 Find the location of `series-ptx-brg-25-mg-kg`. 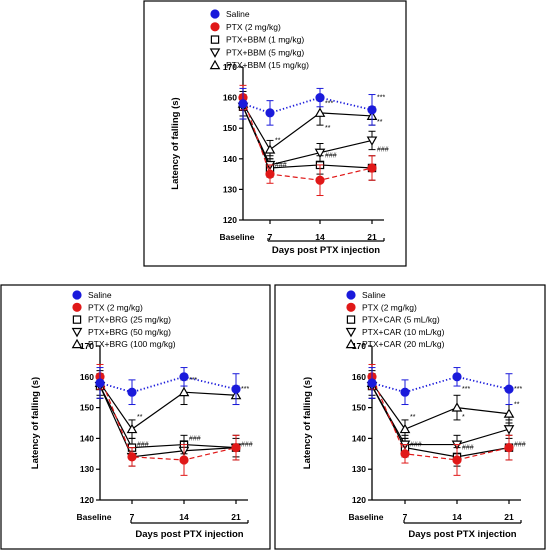

series-ptx-brg-25-mg-kg is located at coordinates (168, 417).